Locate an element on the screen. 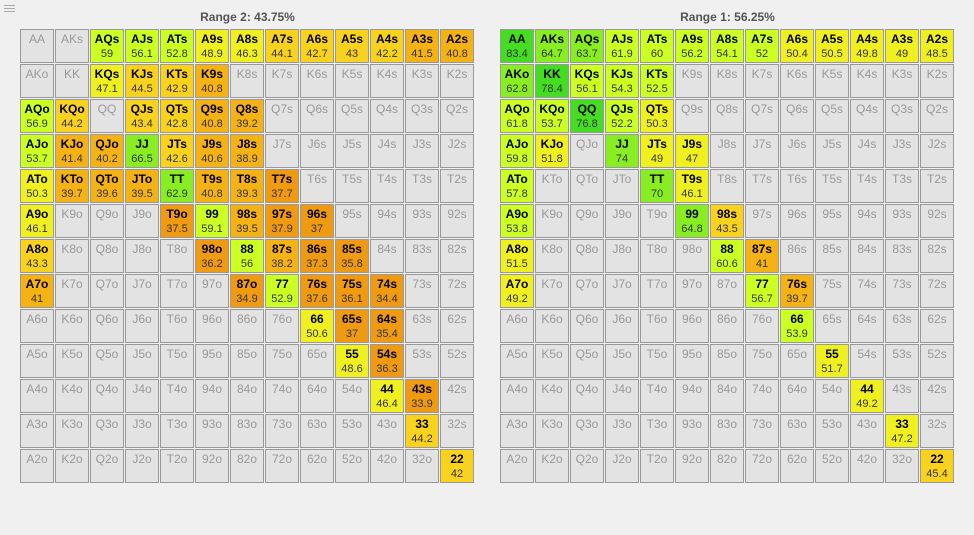  hand-cell-j4s: J4s is located at coordinates (867, 151).